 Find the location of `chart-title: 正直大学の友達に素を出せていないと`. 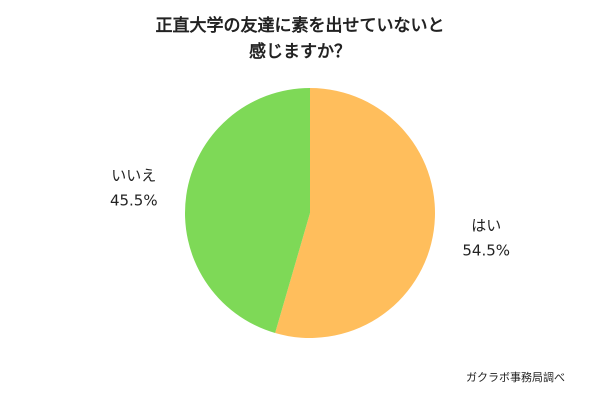

chart-title: 正直大学の友達に素を出せていないと is located at coordinates (300, 25).